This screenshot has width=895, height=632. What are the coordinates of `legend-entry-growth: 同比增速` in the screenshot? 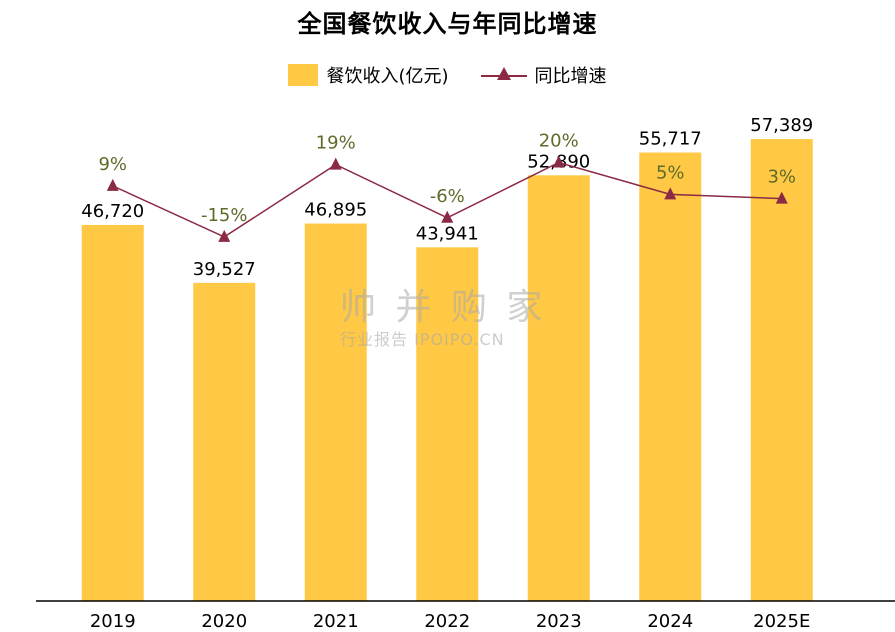 It's located at (543, 75).